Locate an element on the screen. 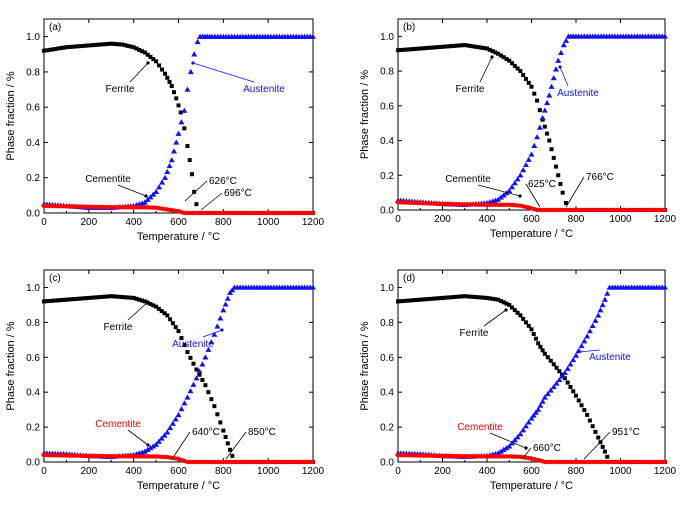  x-axis-label: Temperature / °C is located at coordinates (178, 237).